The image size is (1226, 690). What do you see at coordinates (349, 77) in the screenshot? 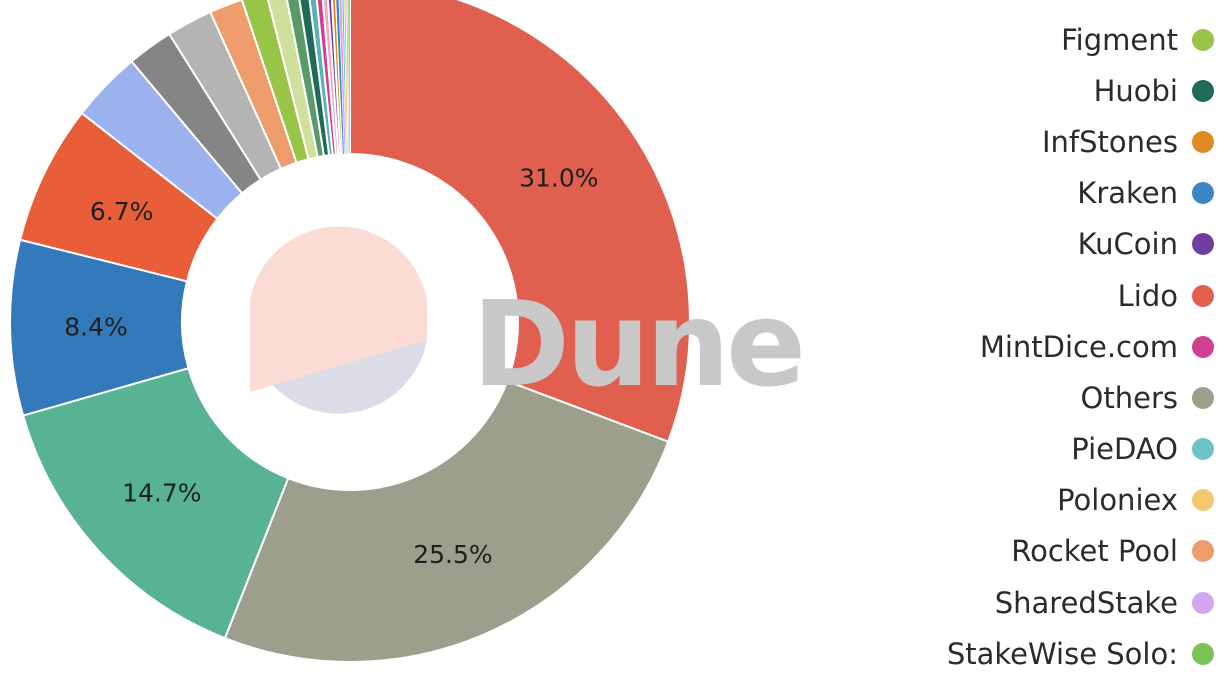
I see `slice-stakewise-solo-` at bounding box center [349, 77].